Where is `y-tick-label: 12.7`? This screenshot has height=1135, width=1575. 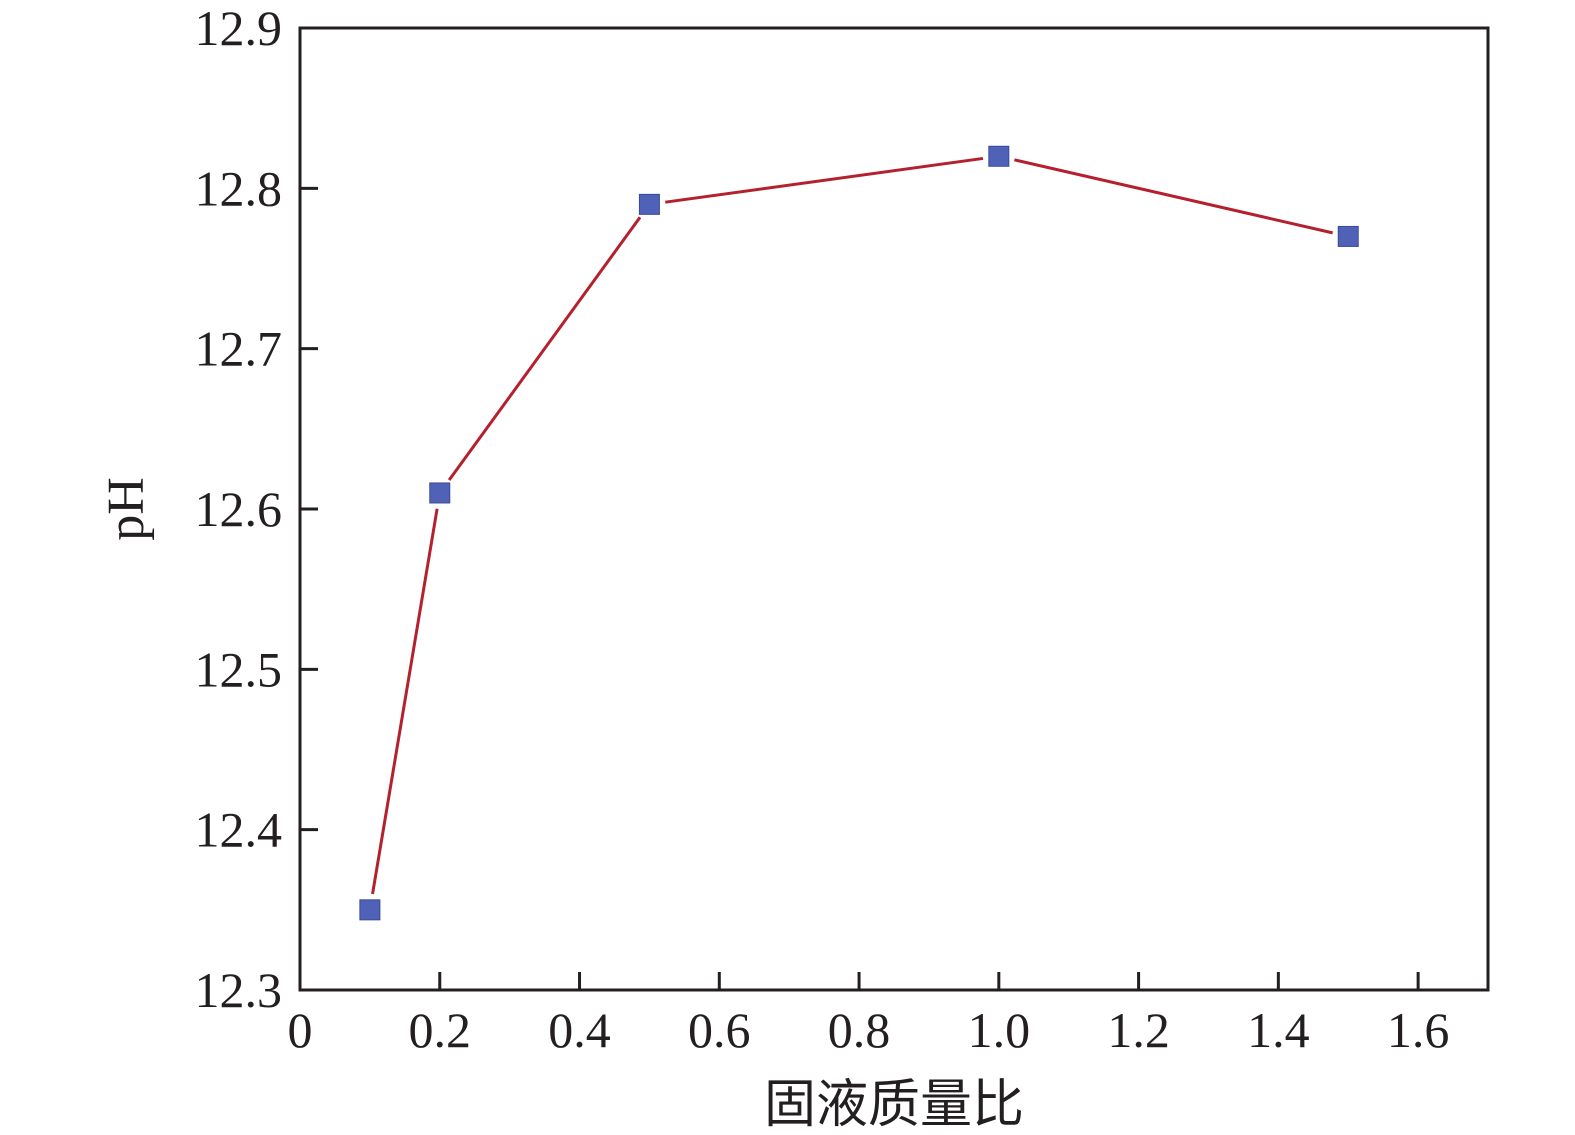 y-tick-label: 12.7 is located at coordinates (239, 349).